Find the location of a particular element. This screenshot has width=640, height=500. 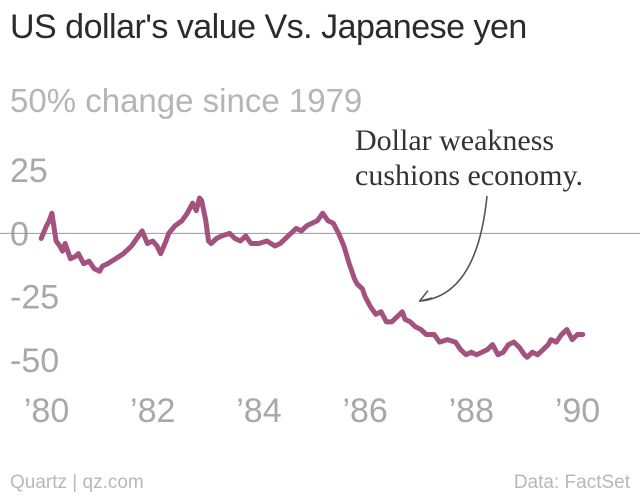

y-tick-label: 0 is located at coordinates (19, 234).